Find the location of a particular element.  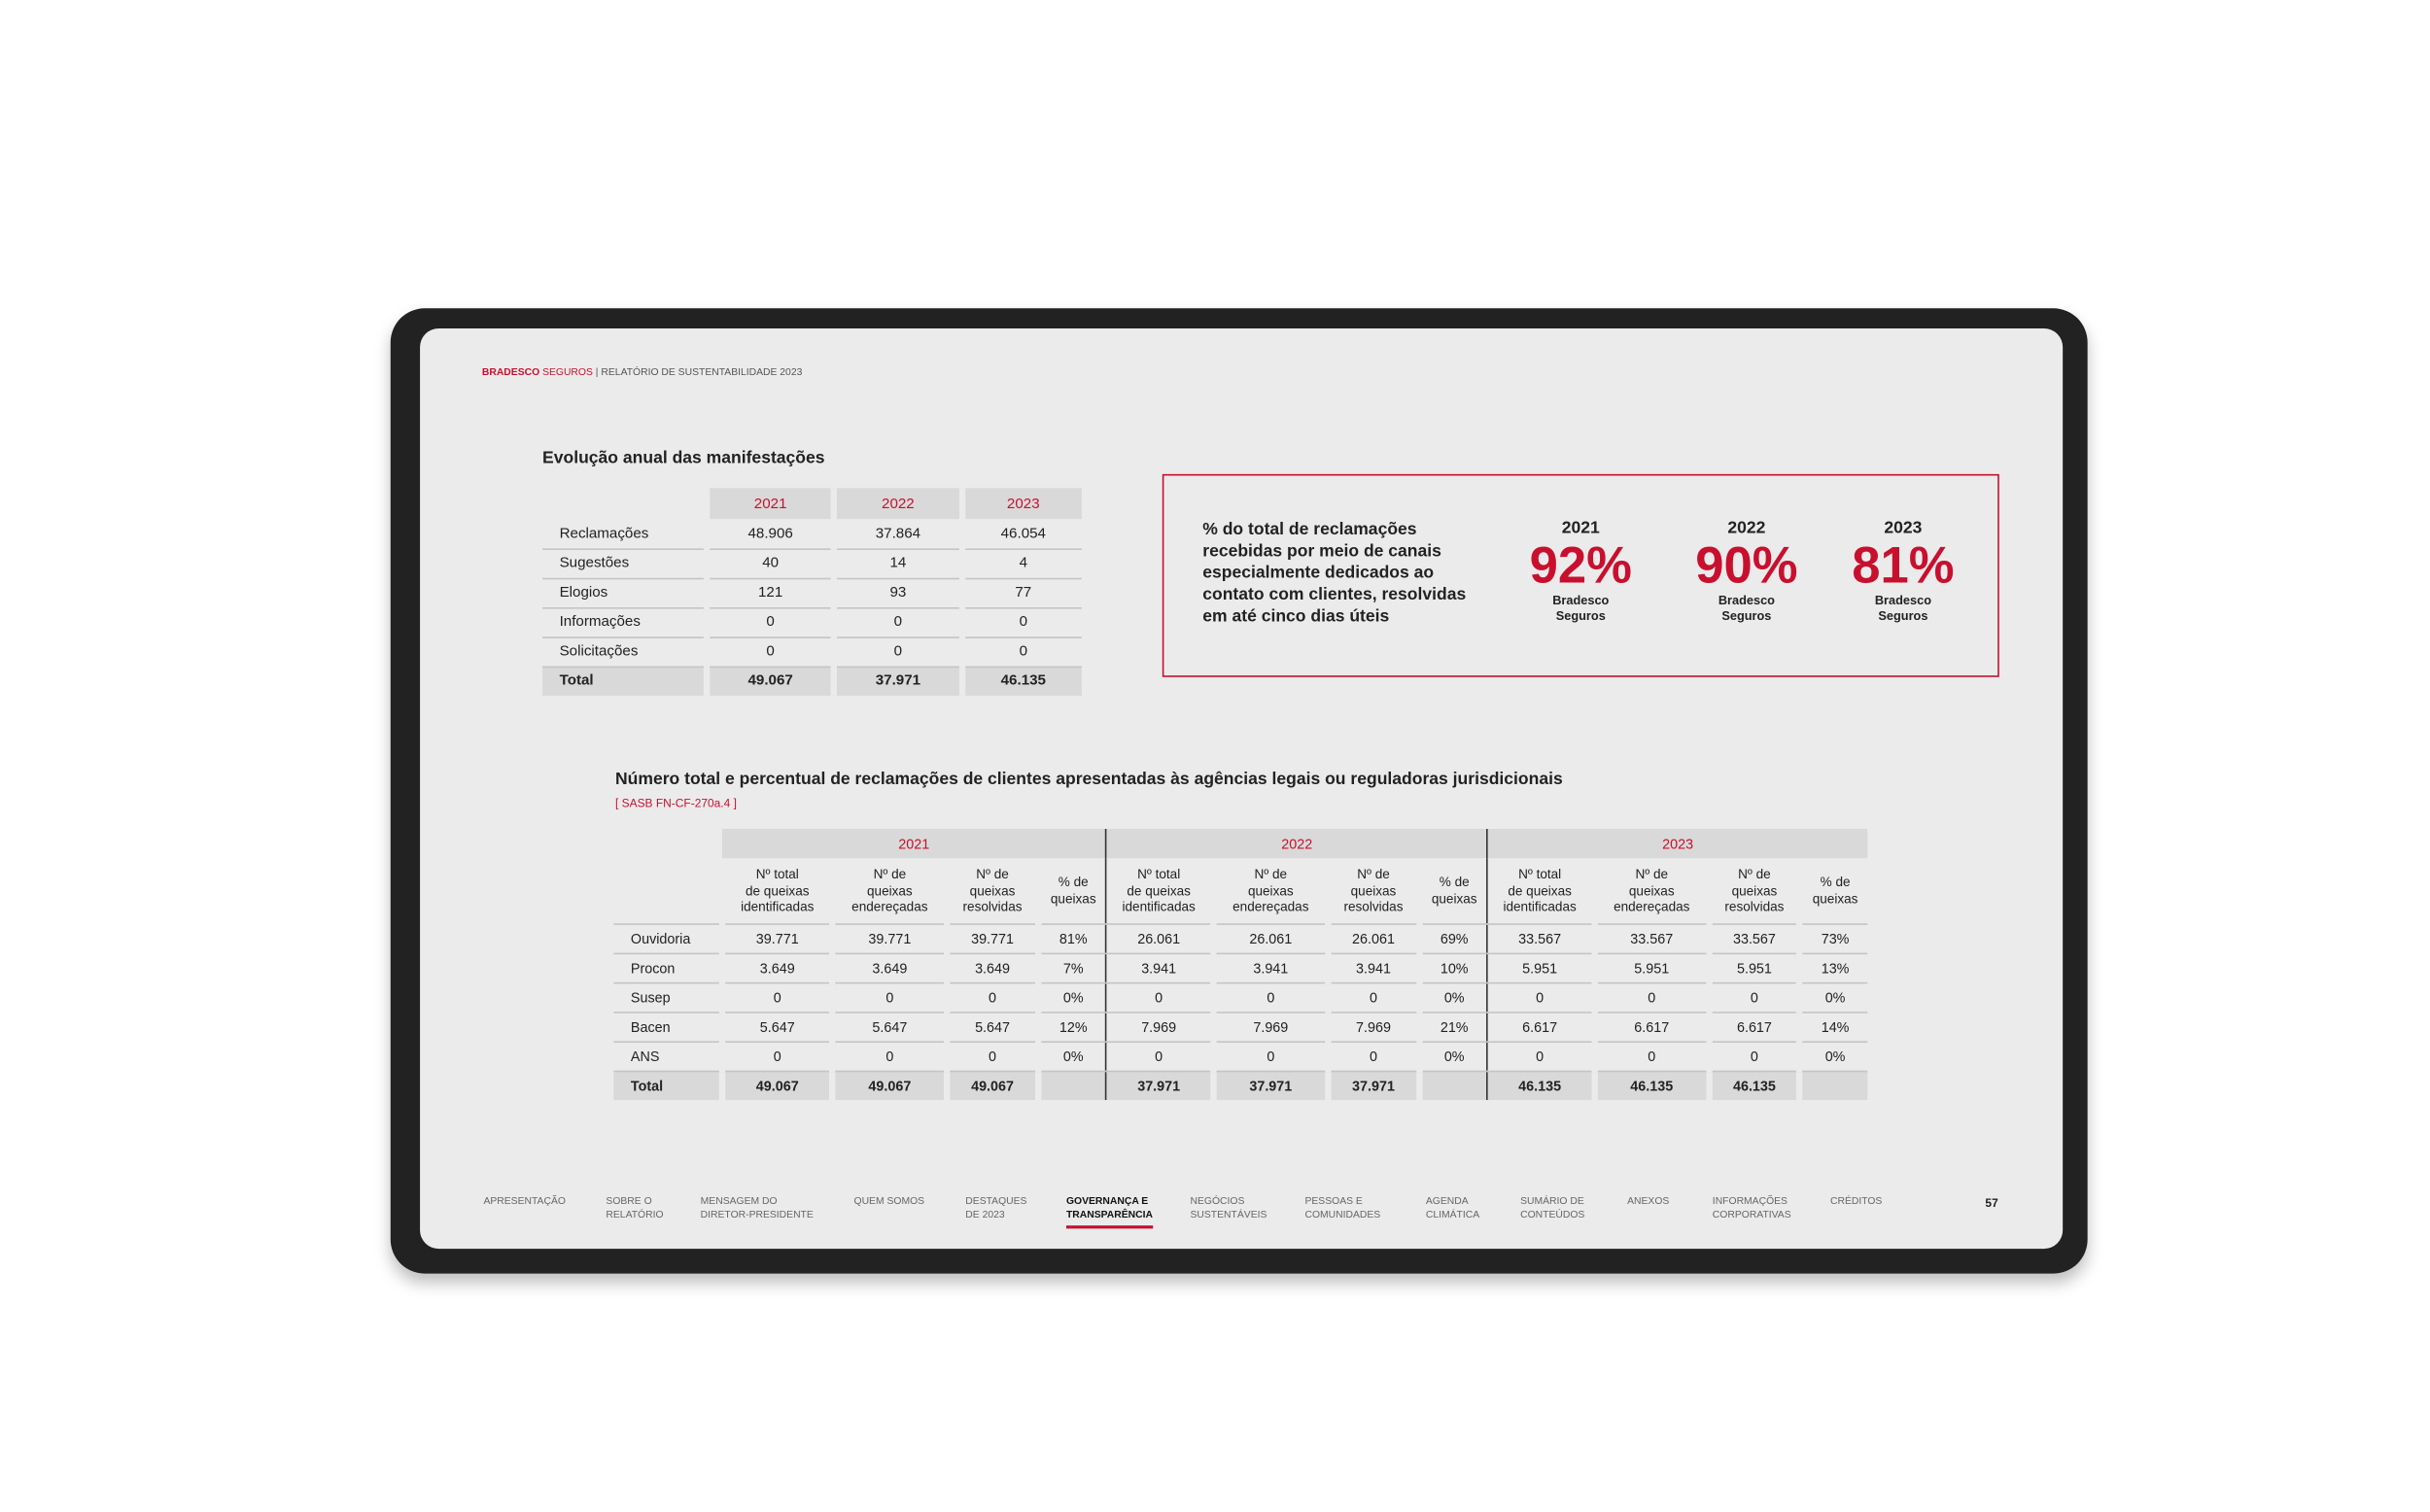

nav-item: ANEXOS is located at coordinates (1648, 1202).